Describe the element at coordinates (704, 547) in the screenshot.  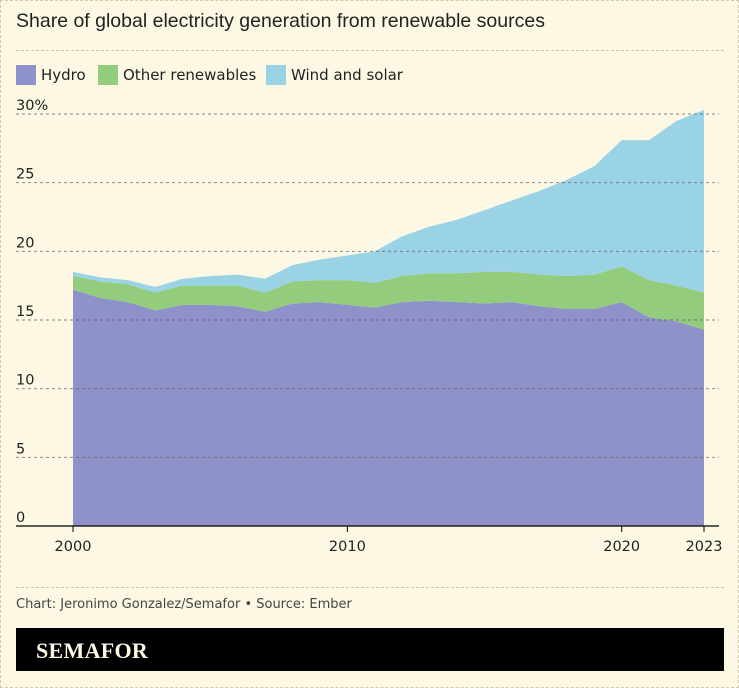
I see `x-tick-label: 2023` at that location.